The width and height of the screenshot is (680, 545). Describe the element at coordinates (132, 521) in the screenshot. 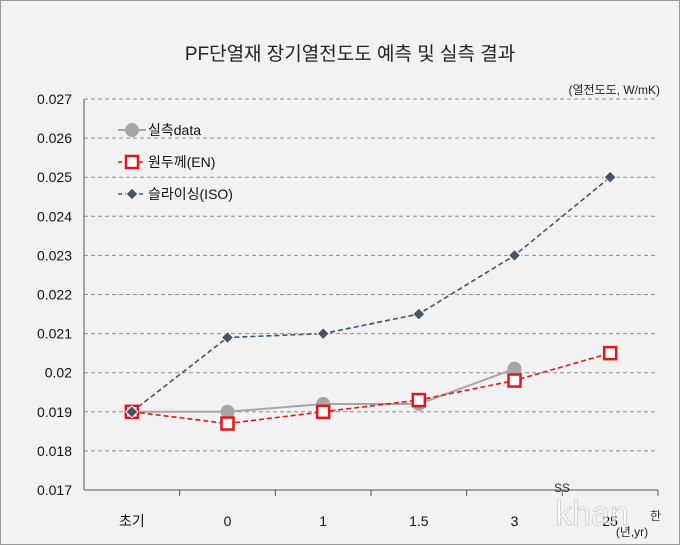

I see `x-tick-label: 초기` at that location.